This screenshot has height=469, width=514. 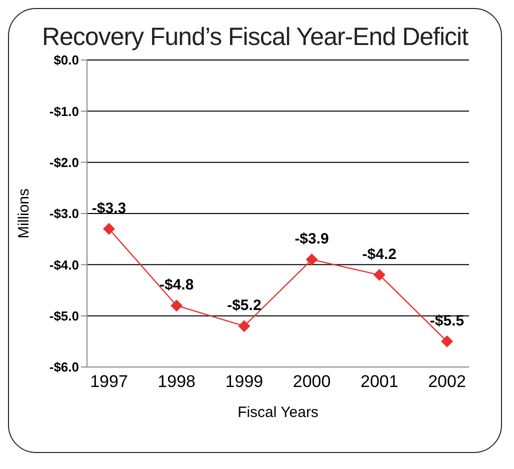 I want to click on x-tick-label: 1997, so click(x=109, y=382).